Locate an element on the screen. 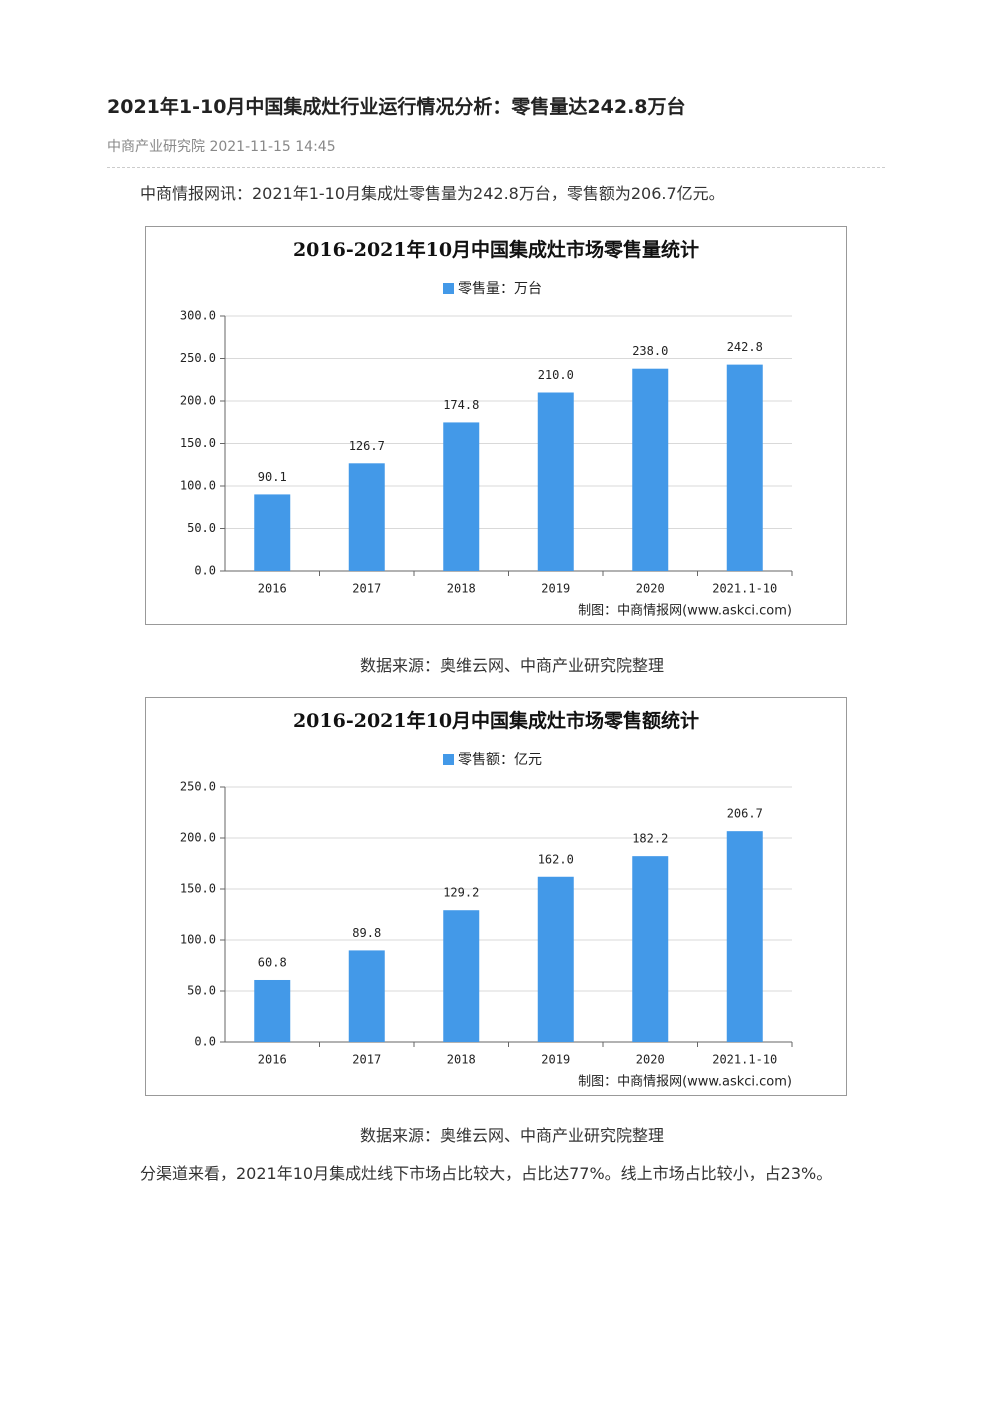 Image resolution: width=992 pixels, height=1403 pixels. value-label: 129.2 is located at coordinates (461, 893).